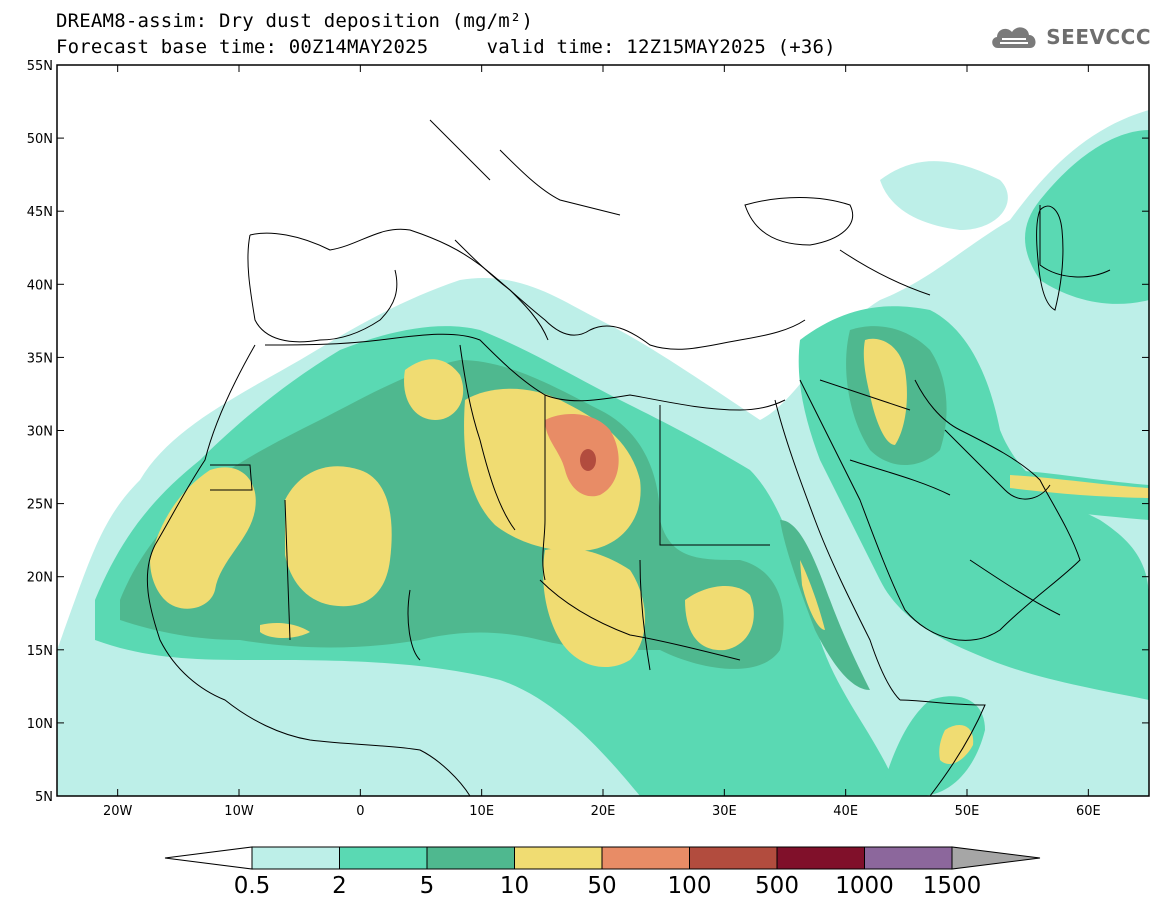 The height and width of the screenshot is (907, 1165). Describe the element at coordinates (514, 886) in the screenshot. I see `colorbar-label: 10` at that location.